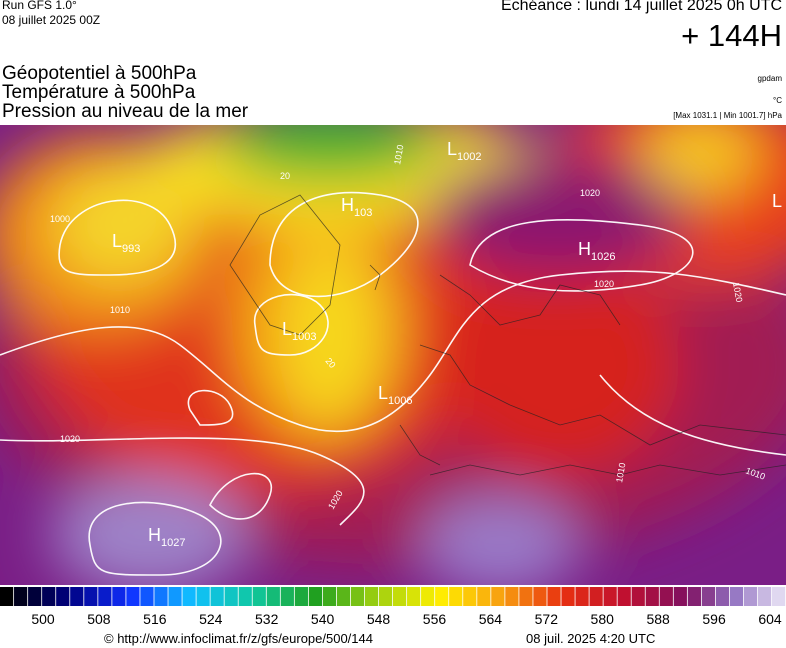 Image resolution: width=786 pixels, height=648 pixels. I want to click on field: Pression au niveau de la mer, so click(125, 111).